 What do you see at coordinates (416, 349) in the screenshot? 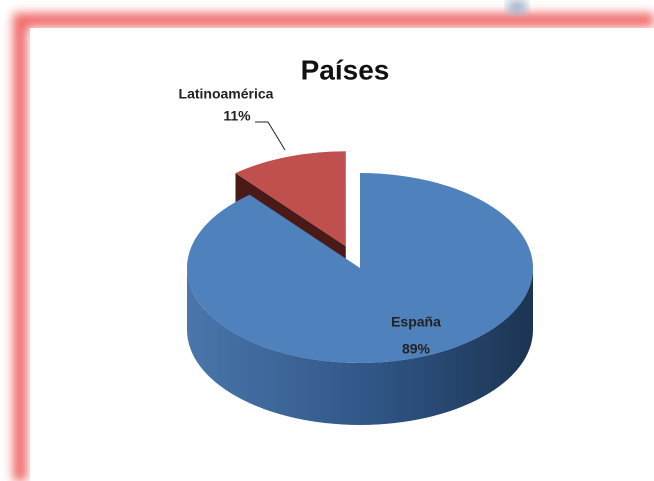
I see `value-label: 89%` at bounding box center [416, 349].